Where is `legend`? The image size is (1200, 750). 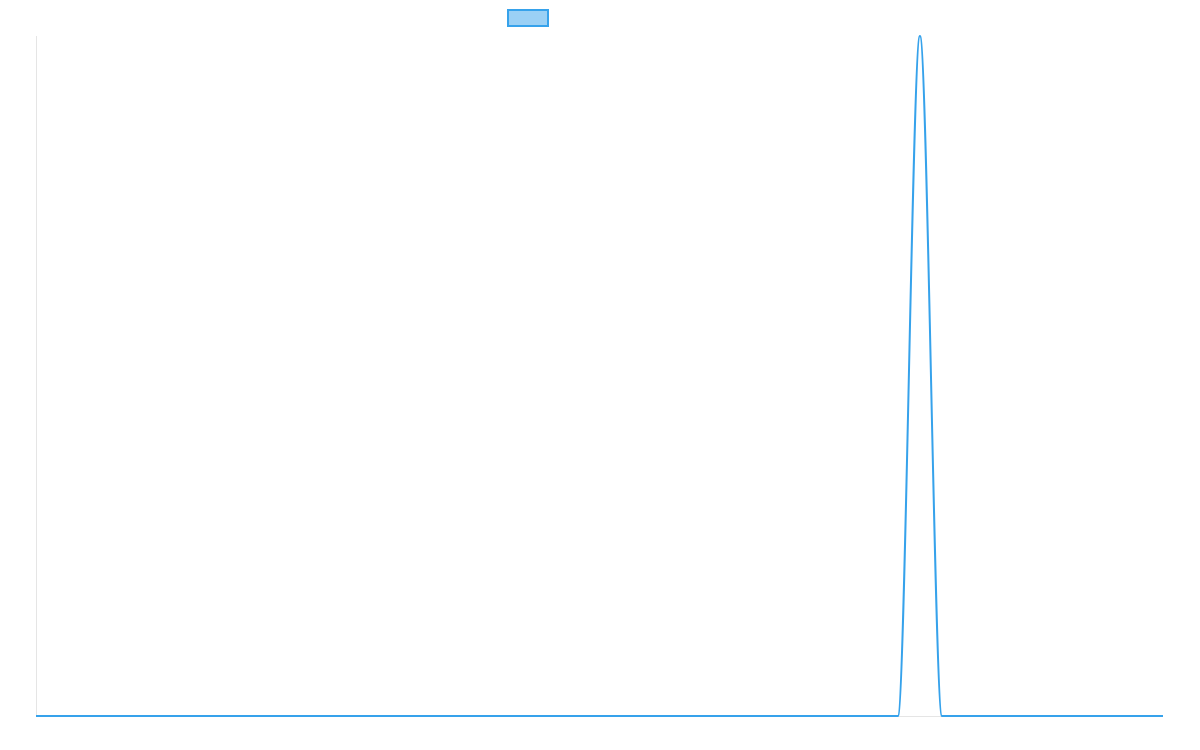 legend is located at coordinates (528, 18).